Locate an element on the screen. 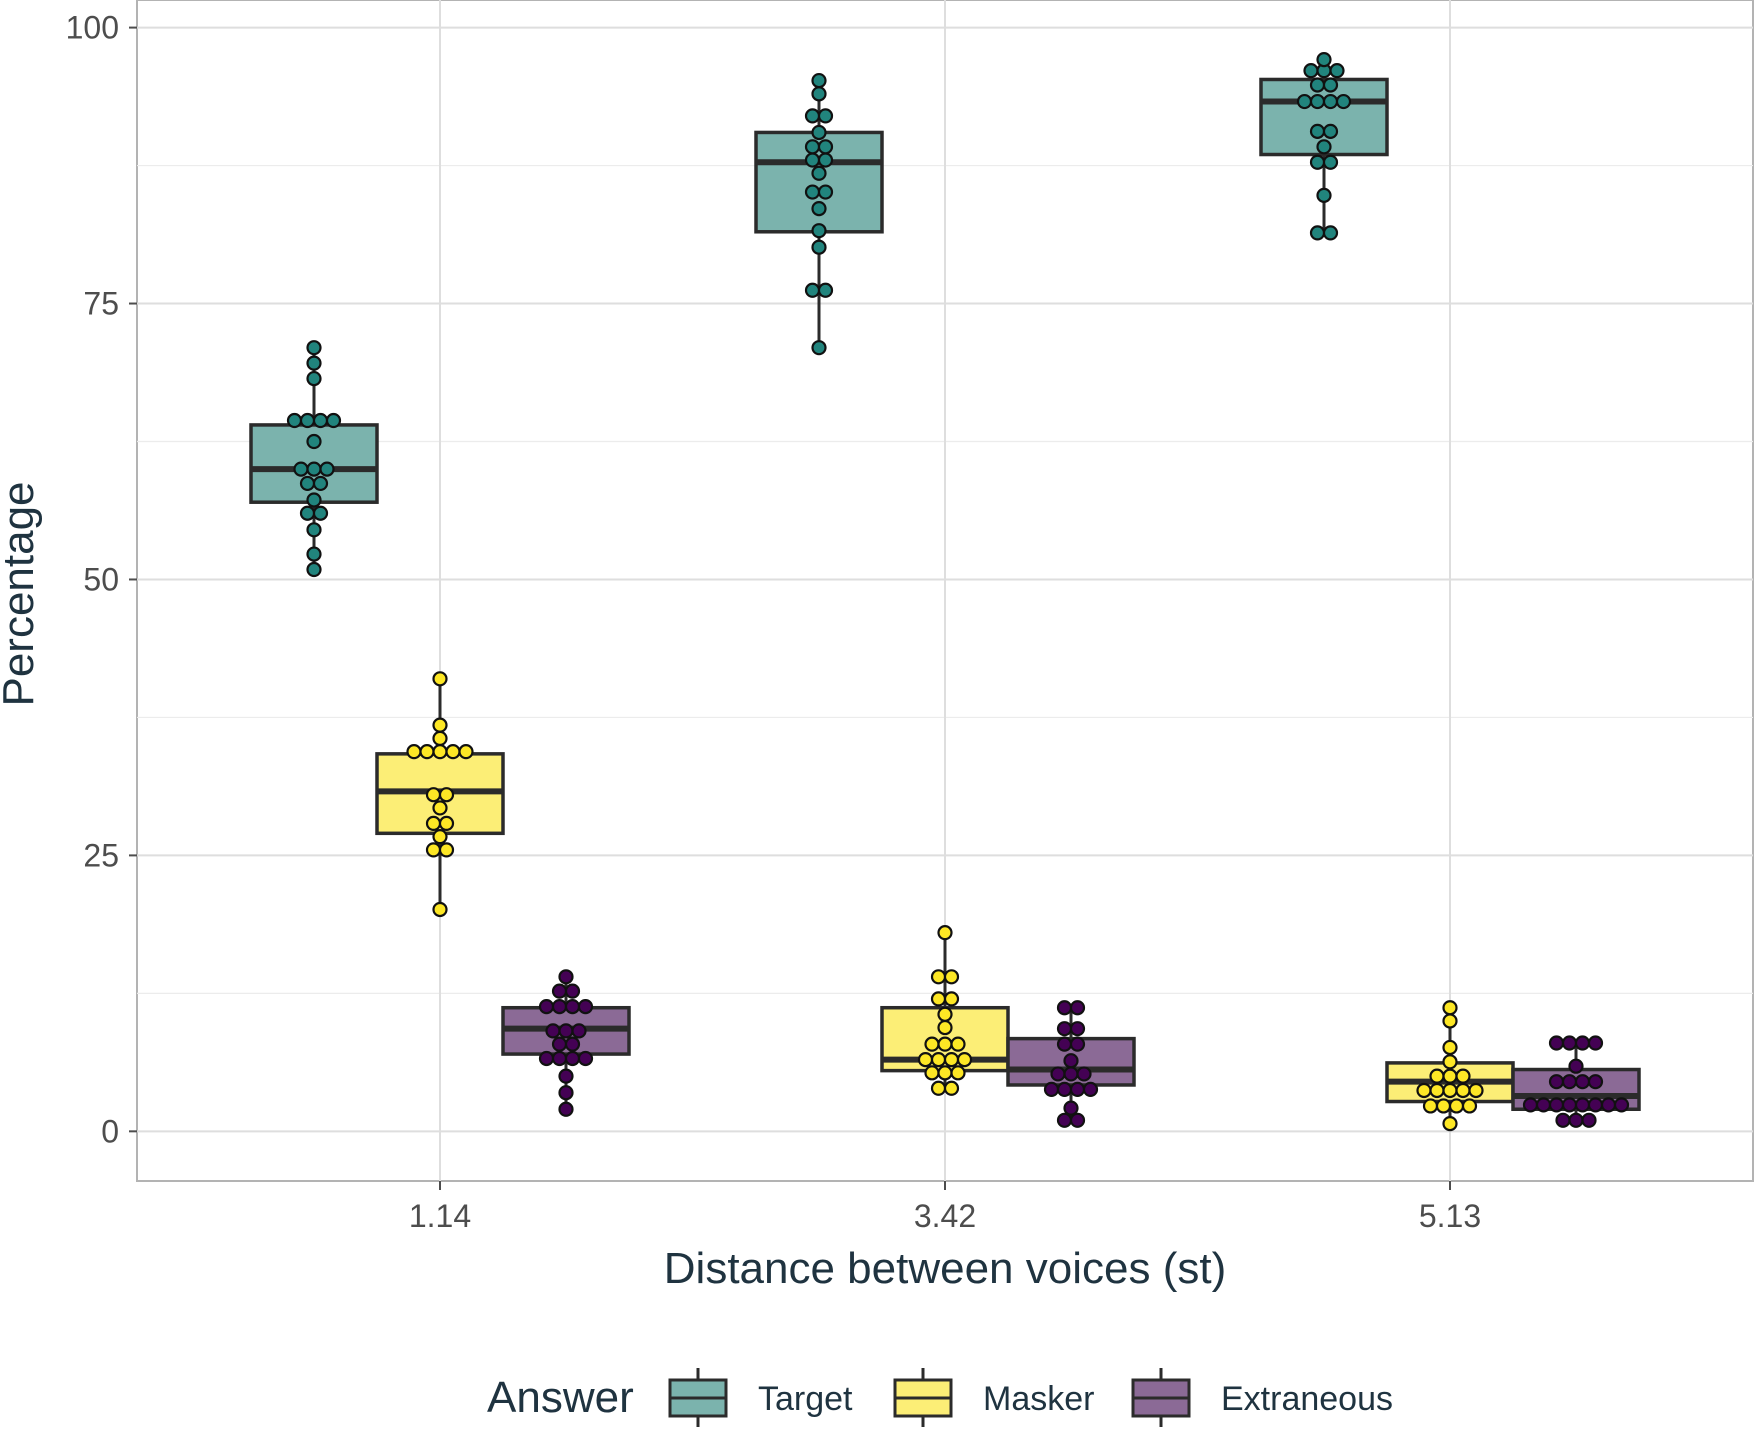 The width and height of the screenshot is (1757, 1429). legend-title: Answer is located at coordinates (560, 1397).